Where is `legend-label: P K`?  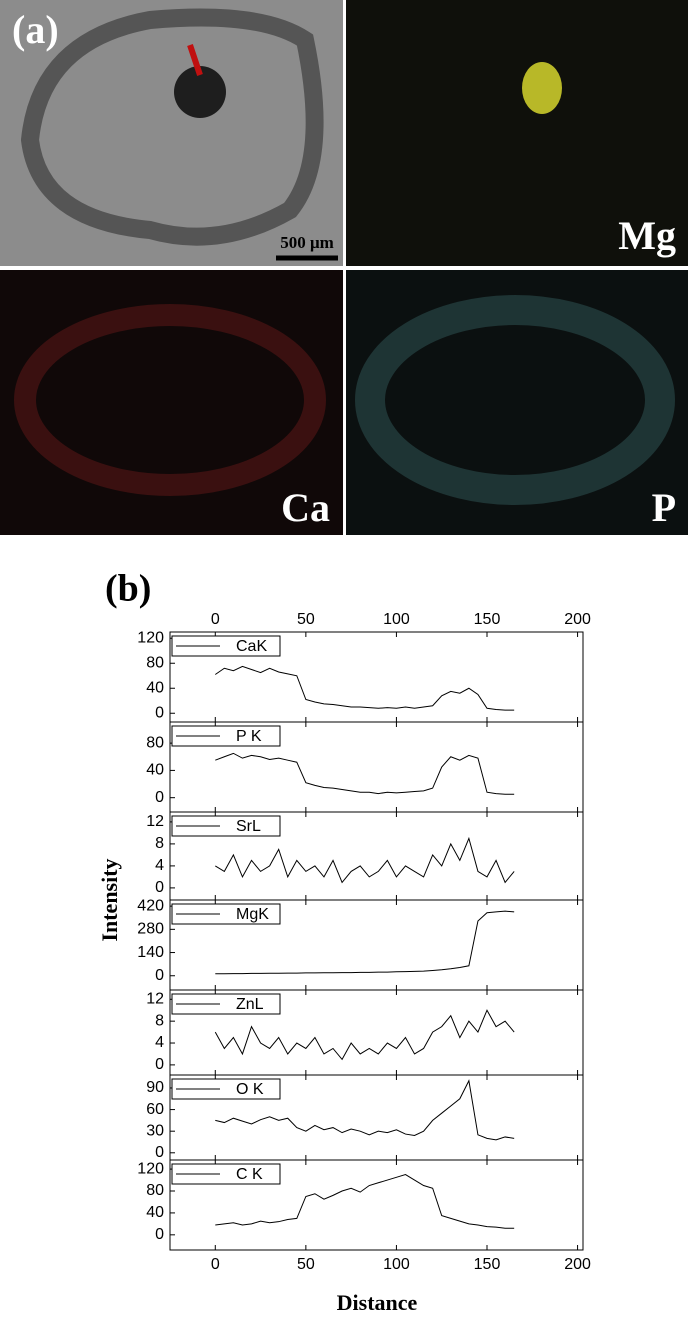 legend-label: P K is located at coordinates (249, 736).